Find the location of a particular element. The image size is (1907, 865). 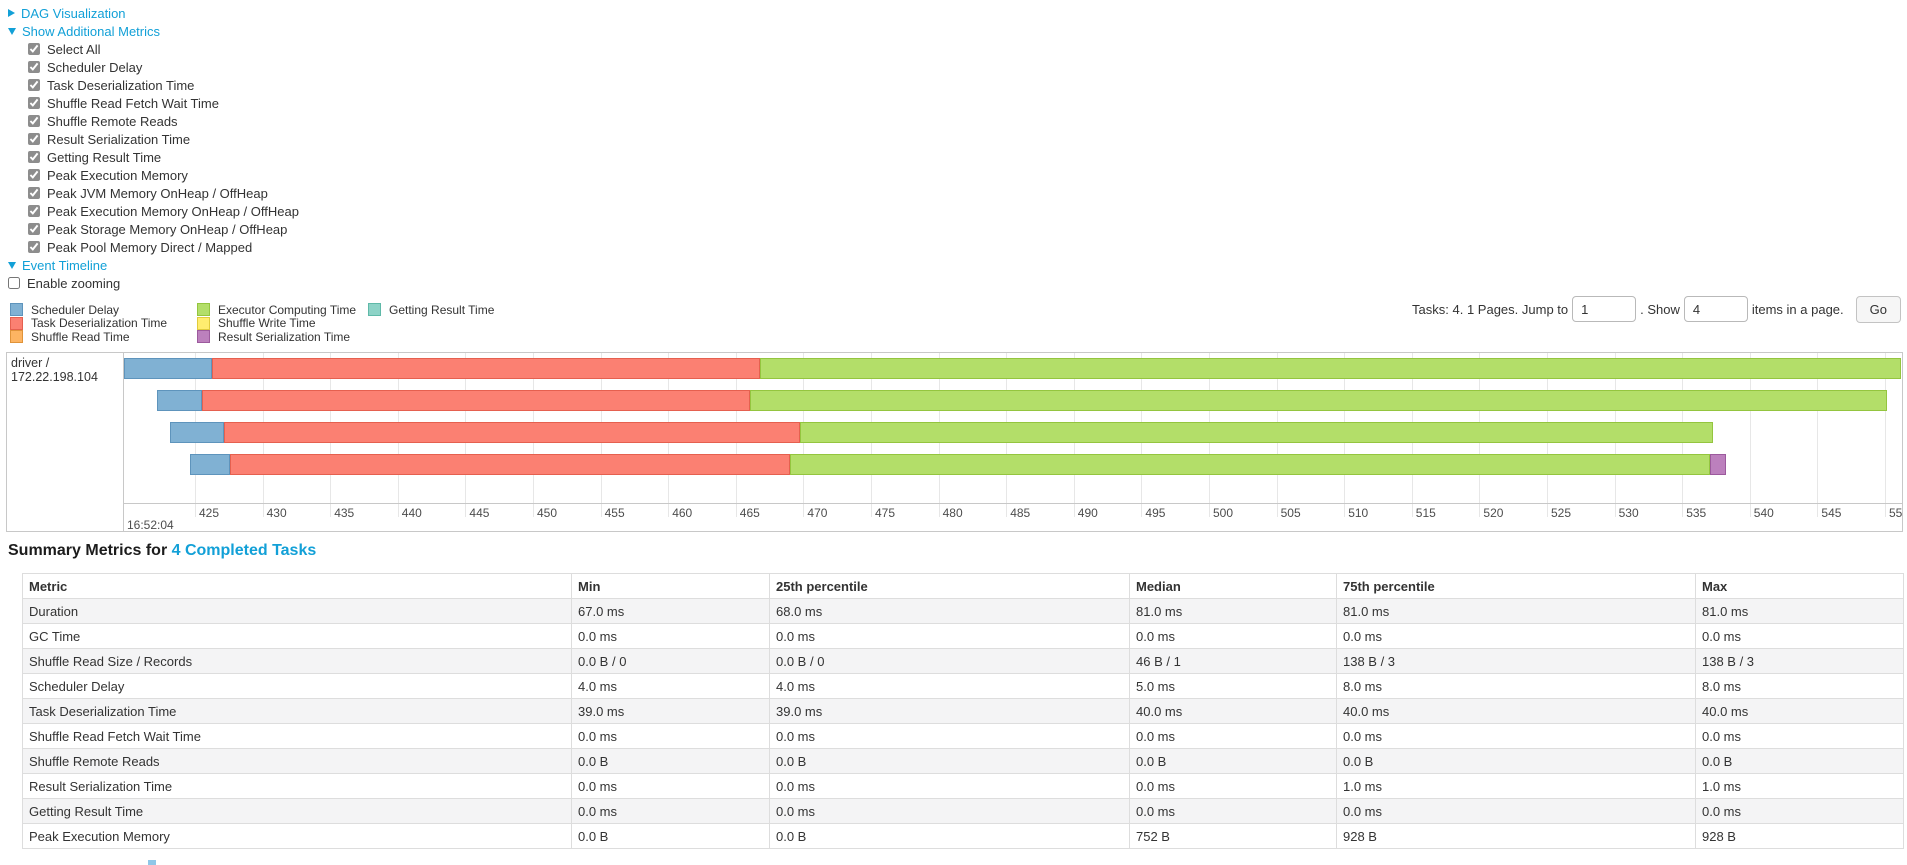

metric-checkbox-row-getting-result-time: Getting Result Time is located at coordinates (153, 157).